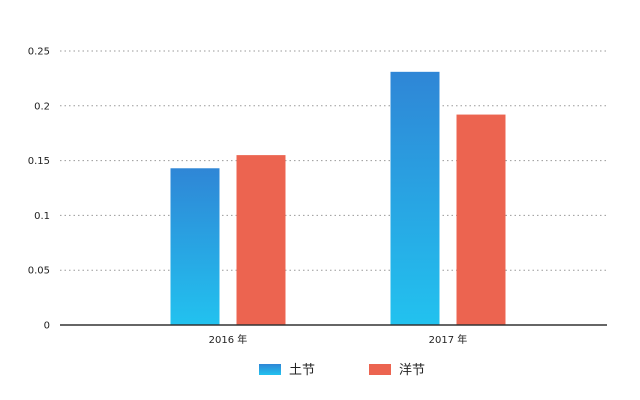 The height and width of the screenshot is (400, 640). Describe the element at coordinates (42, 216) in the screenshot. I see `y-tick-label-2: 0.1` at that location.